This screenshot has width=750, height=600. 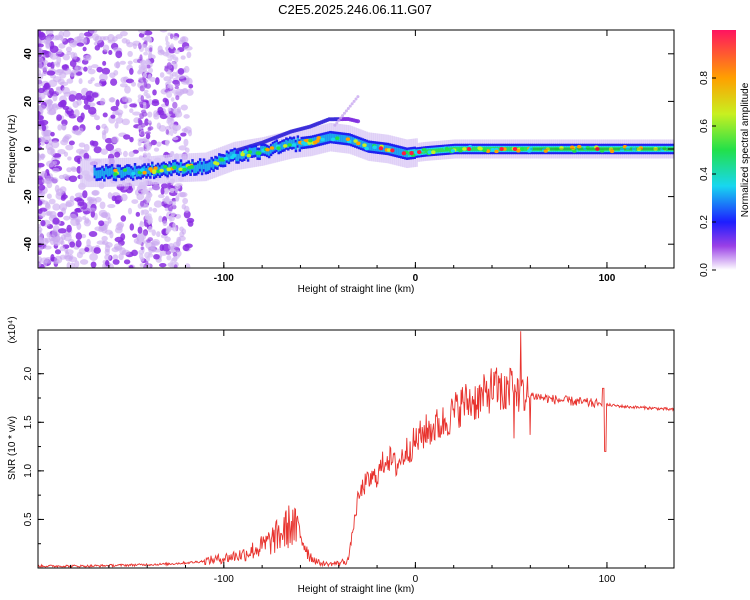 I want to click on spectrogram-y-label: Frequency (Hz), so click(x=12, y=149).